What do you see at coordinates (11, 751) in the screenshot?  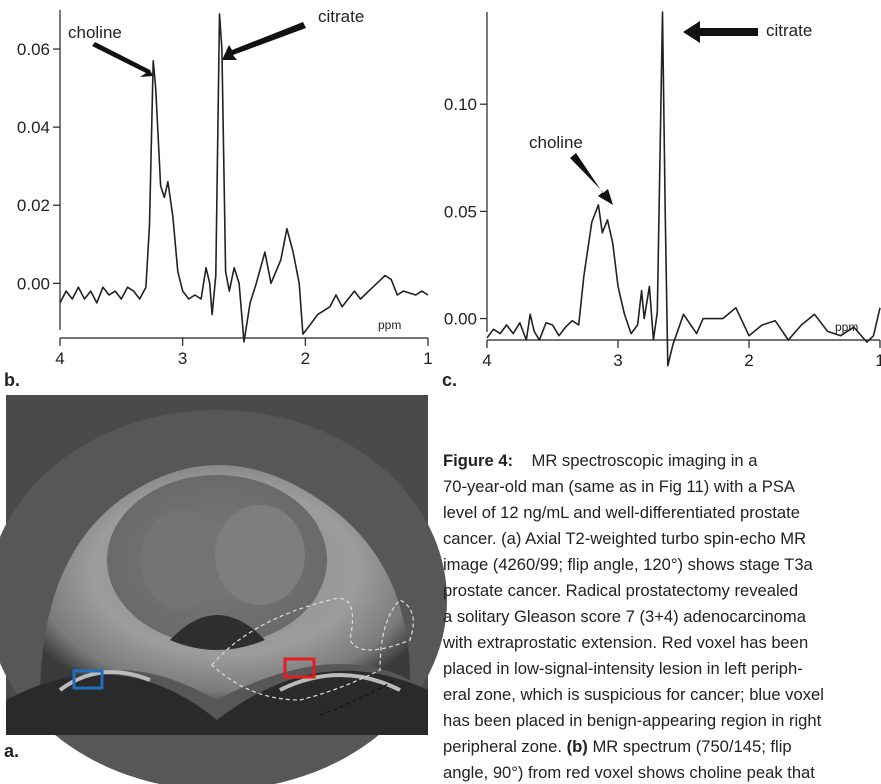 I see `panel-label: a.` at bounding box center [11, 751].